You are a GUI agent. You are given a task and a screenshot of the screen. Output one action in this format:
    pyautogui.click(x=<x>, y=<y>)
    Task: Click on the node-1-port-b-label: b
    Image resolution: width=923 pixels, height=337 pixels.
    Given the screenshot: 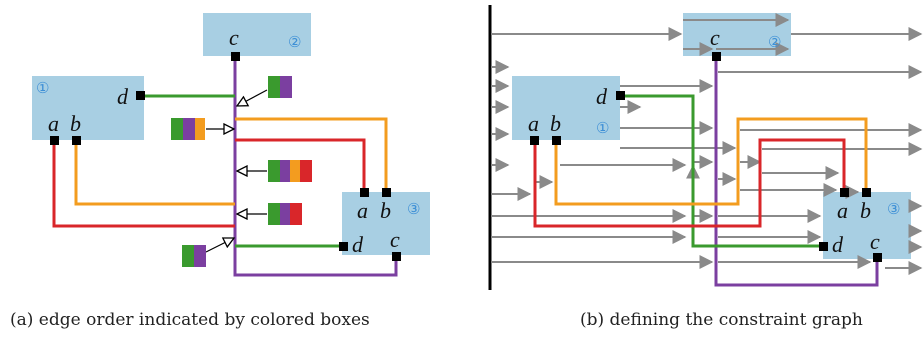 What is the action you would take?
    pyautogui.click(x=75, y=123)
    